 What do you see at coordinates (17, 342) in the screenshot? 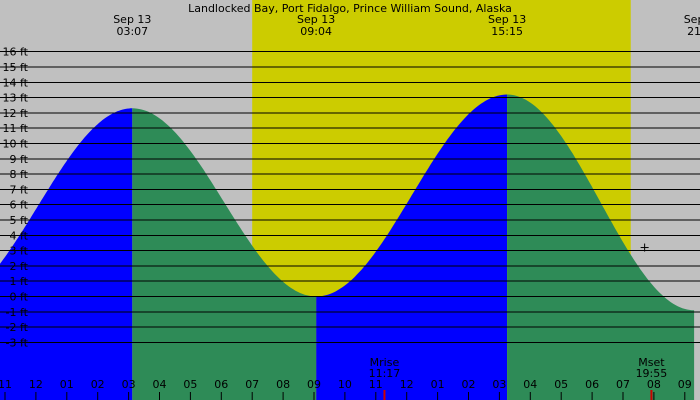
I see `y-tick-label: -3 ft` at bounding box center [17, 342].